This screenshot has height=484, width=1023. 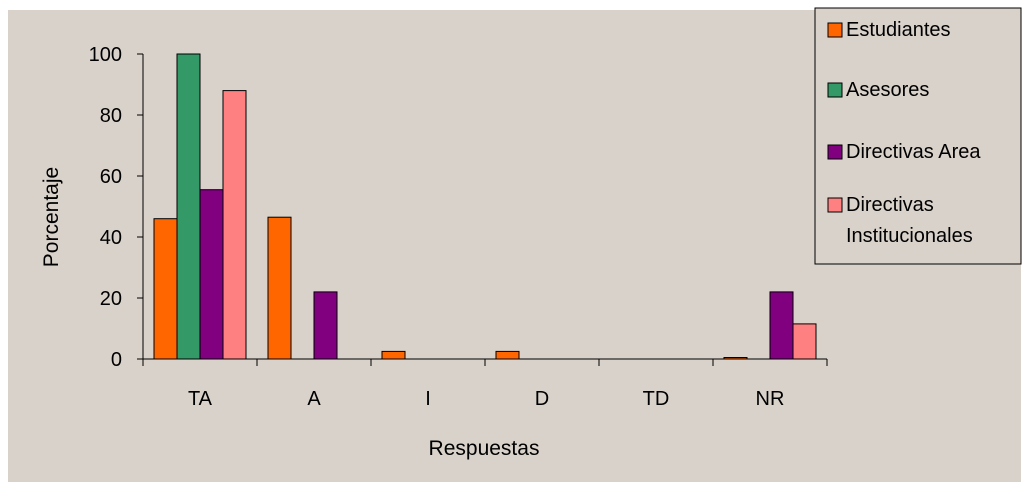 I want to click on x-tick-label: TA, so click(x=200, y=399).